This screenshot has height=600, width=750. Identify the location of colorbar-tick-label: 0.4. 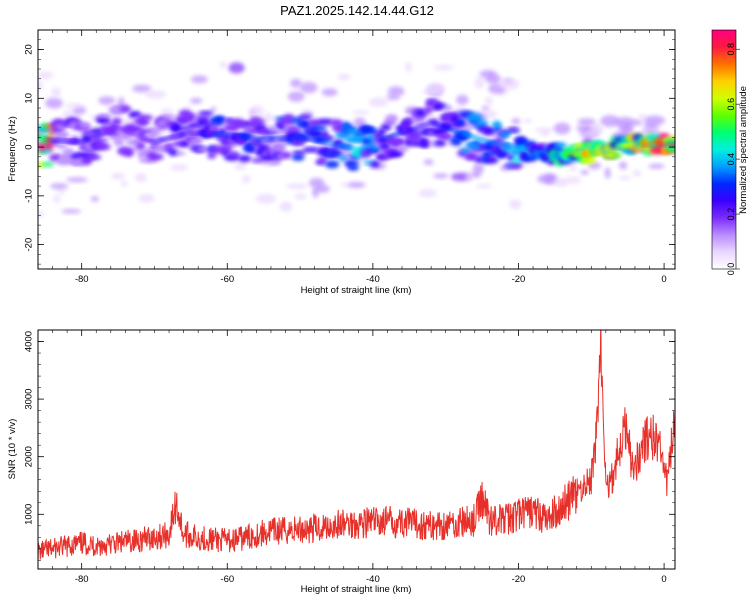
(731, 159).